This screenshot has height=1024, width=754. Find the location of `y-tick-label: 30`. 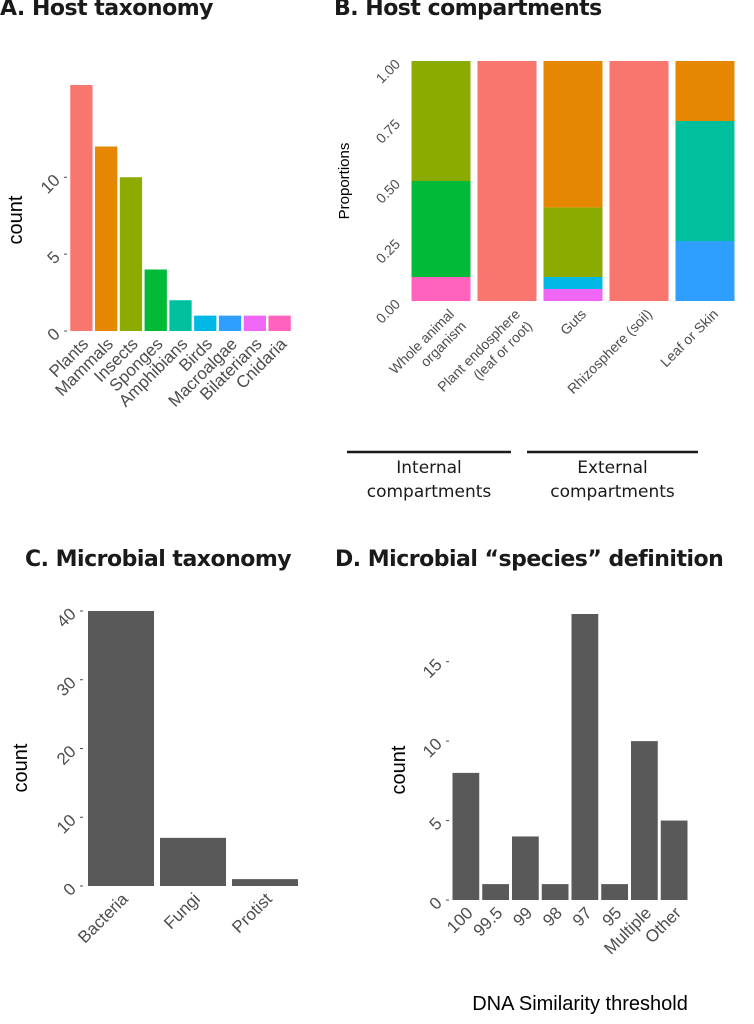

y-tick-label: 30 is located at coordinates (66, 686).